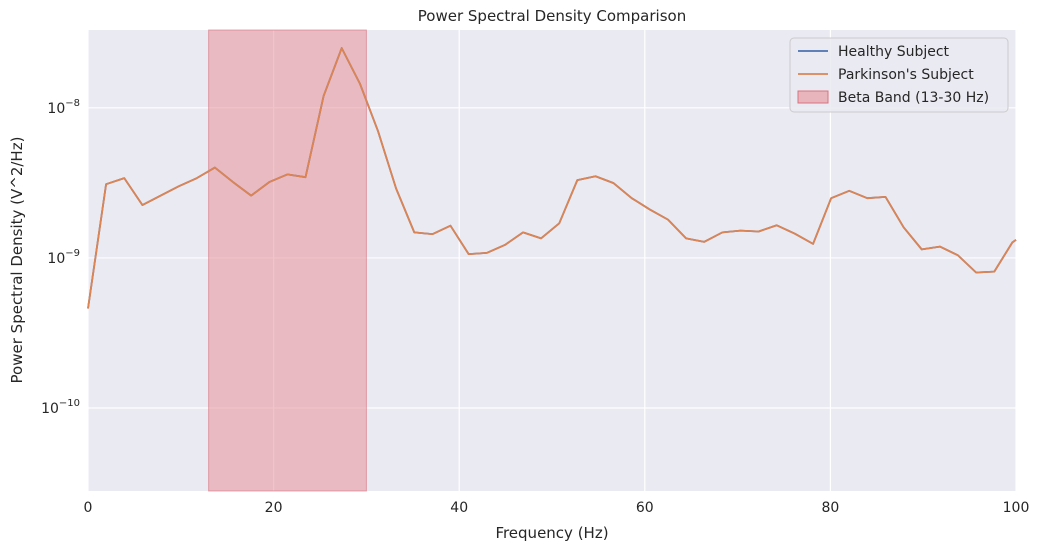 The image size is (1041, 551). I want to click on x-tick-label: 100, so click(1016, 508).